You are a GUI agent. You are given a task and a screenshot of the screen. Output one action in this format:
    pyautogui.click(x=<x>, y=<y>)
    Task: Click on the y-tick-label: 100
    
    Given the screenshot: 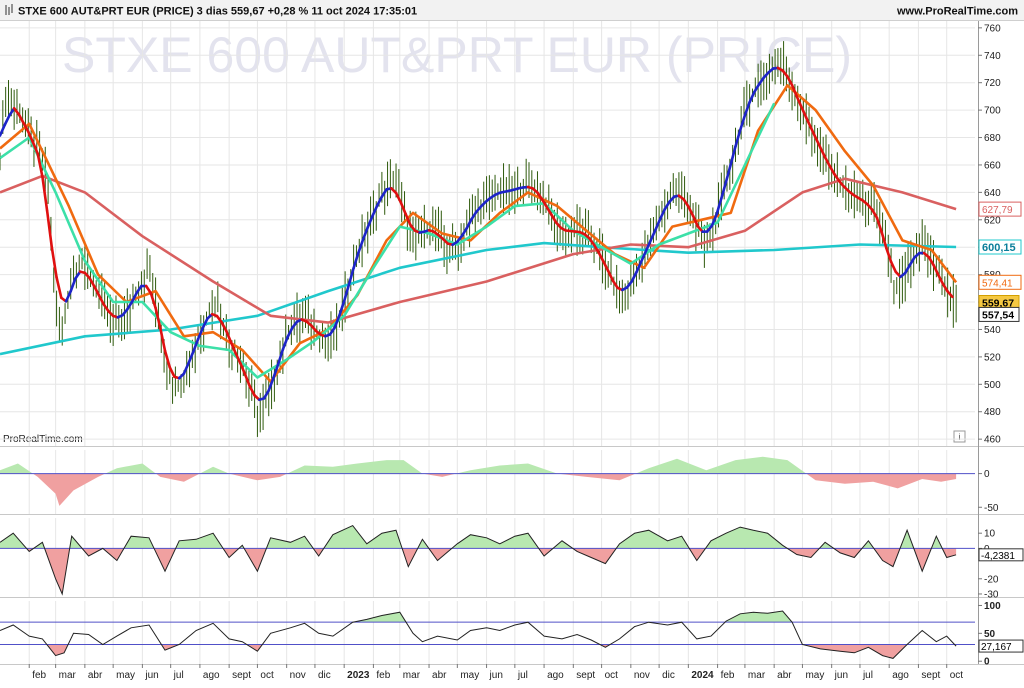 What is the action you would take?
    pyautogui.click(x=992, y=606)
    